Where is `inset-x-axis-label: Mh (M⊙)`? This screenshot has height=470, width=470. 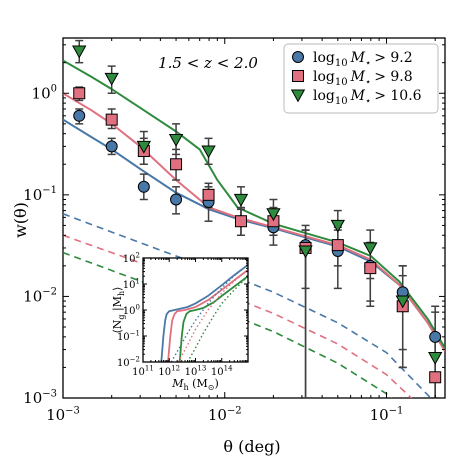 inset-x-axis-label: Mh (M⊙) is located at coordinates (194, 384).